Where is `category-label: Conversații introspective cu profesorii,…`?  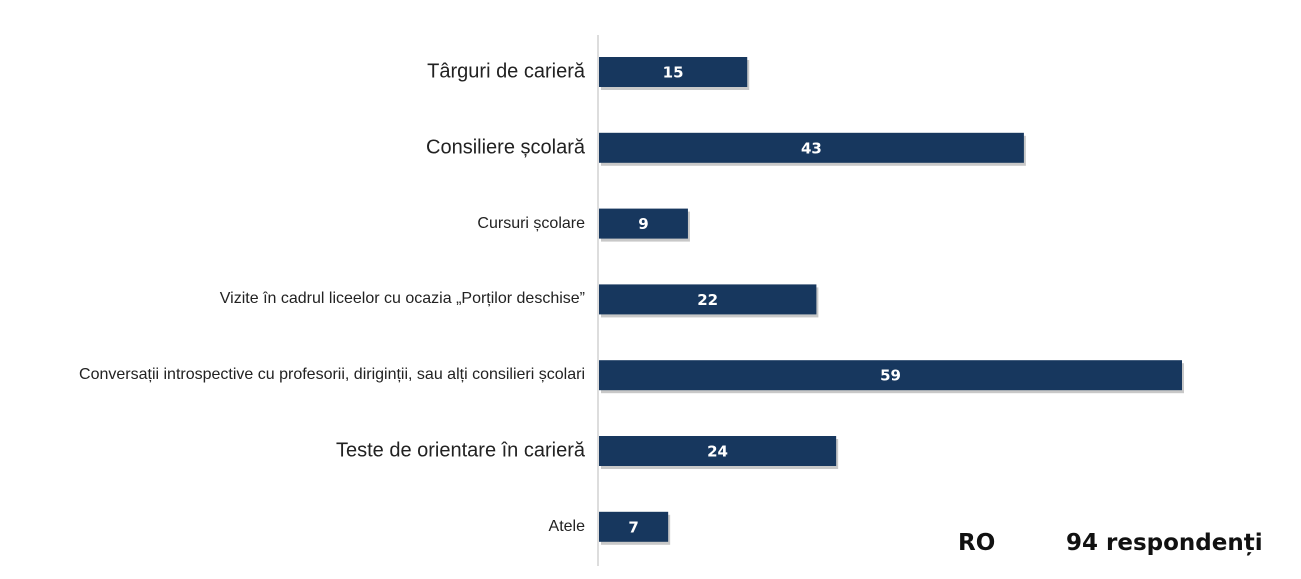 category-label: Conversații introspective cu profesorii,… is located at coordinates (332, 375).